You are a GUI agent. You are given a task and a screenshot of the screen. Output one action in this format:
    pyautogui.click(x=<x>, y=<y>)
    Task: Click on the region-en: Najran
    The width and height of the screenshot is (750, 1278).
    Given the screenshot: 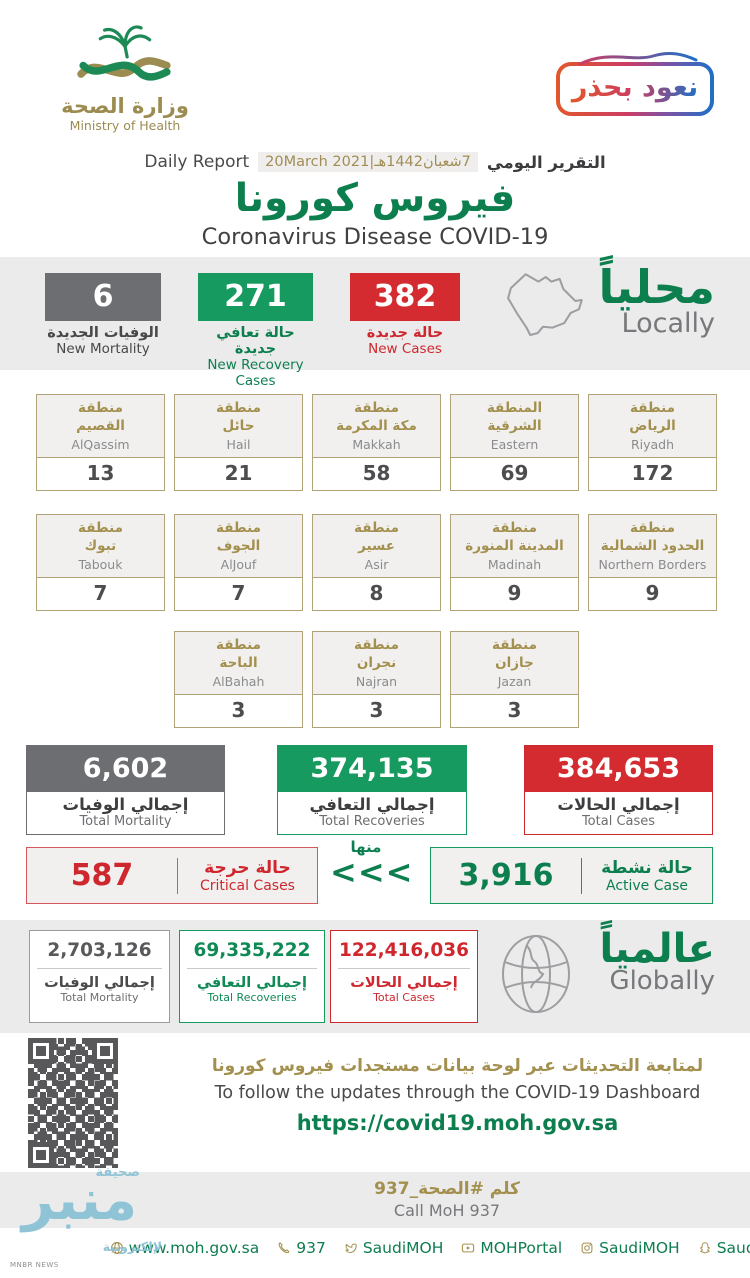 What is the action you would take?
    pyautogui.click(x=376, y=682)
    